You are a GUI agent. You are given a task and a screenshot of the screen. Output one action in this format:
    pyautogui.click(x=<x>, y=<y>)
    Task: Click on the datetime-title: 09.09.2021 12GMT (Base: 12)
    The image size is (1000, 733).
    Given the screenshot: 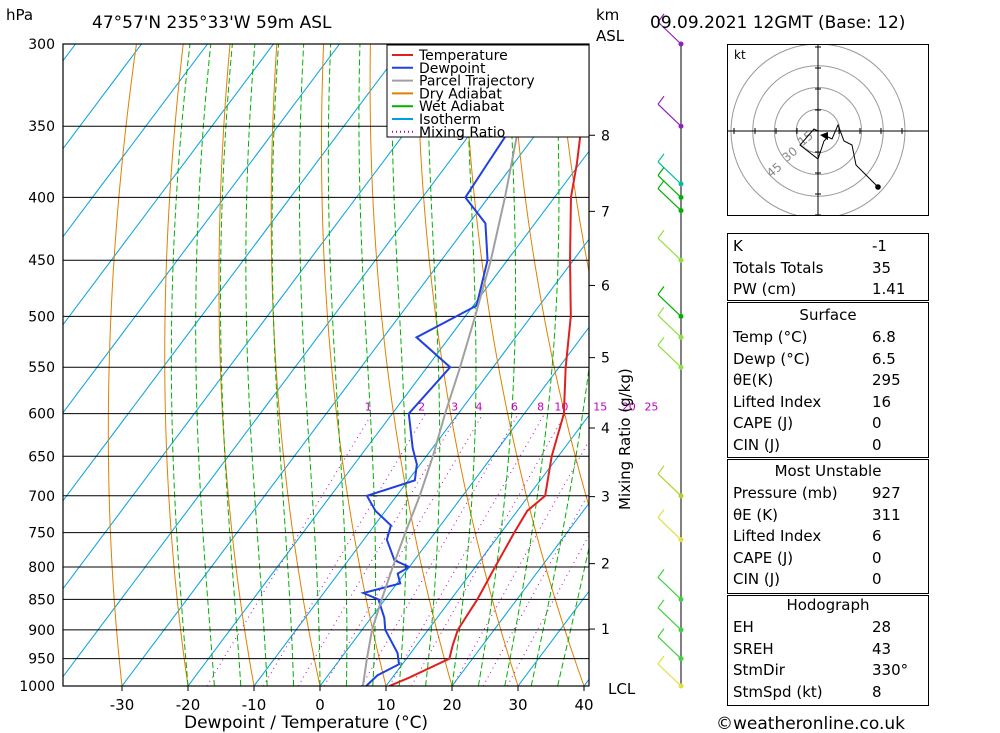 What is the action you would take?
    pyautogui.click(x=777, y=23)
    